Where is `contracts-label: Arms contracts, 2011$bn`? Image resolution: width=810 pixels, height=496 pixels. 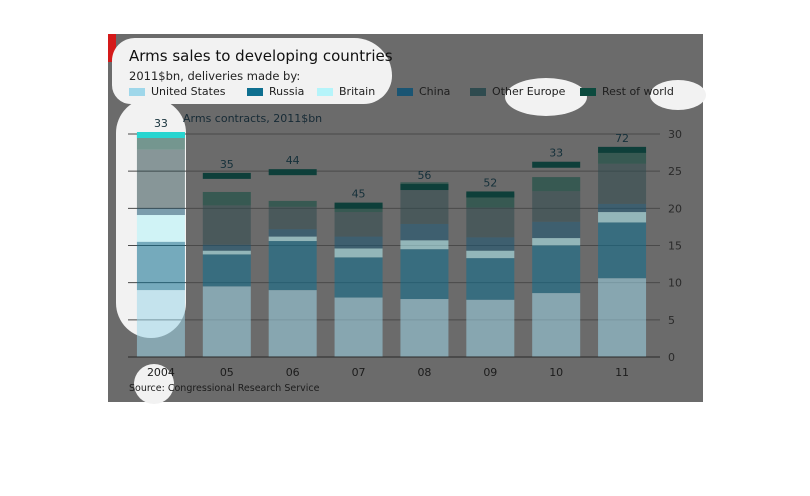 contracts-label: Arms contracts, 2011$bn is located at coordinates (253, 118).